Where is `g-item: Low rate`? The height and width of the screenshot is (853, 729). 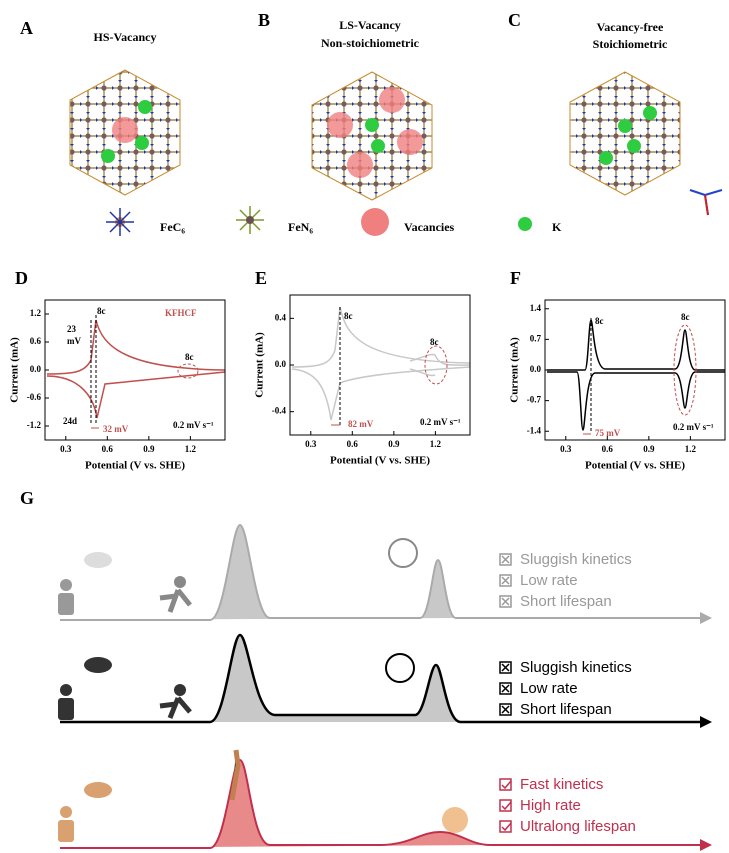
g-item: Low rate is located at coordinates (549, 580).